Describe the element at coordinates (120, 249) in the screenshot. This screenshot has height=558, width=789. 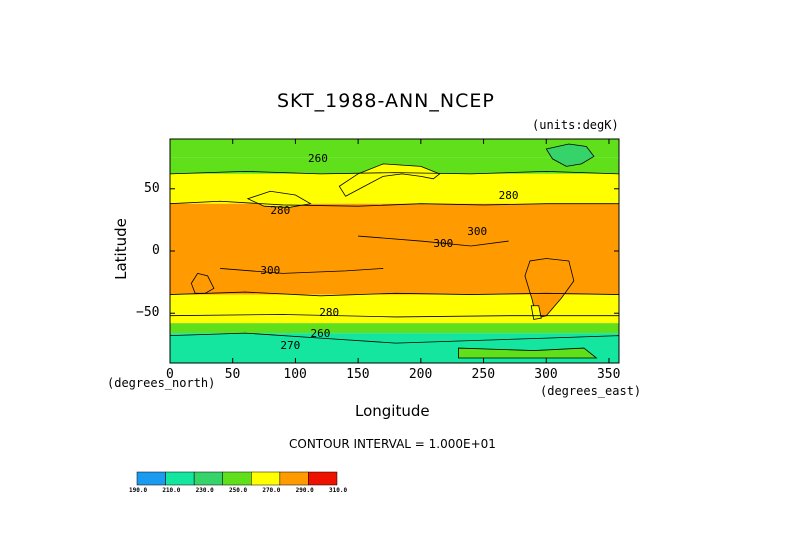
I see `y-axis-title: Latitude` at that location.